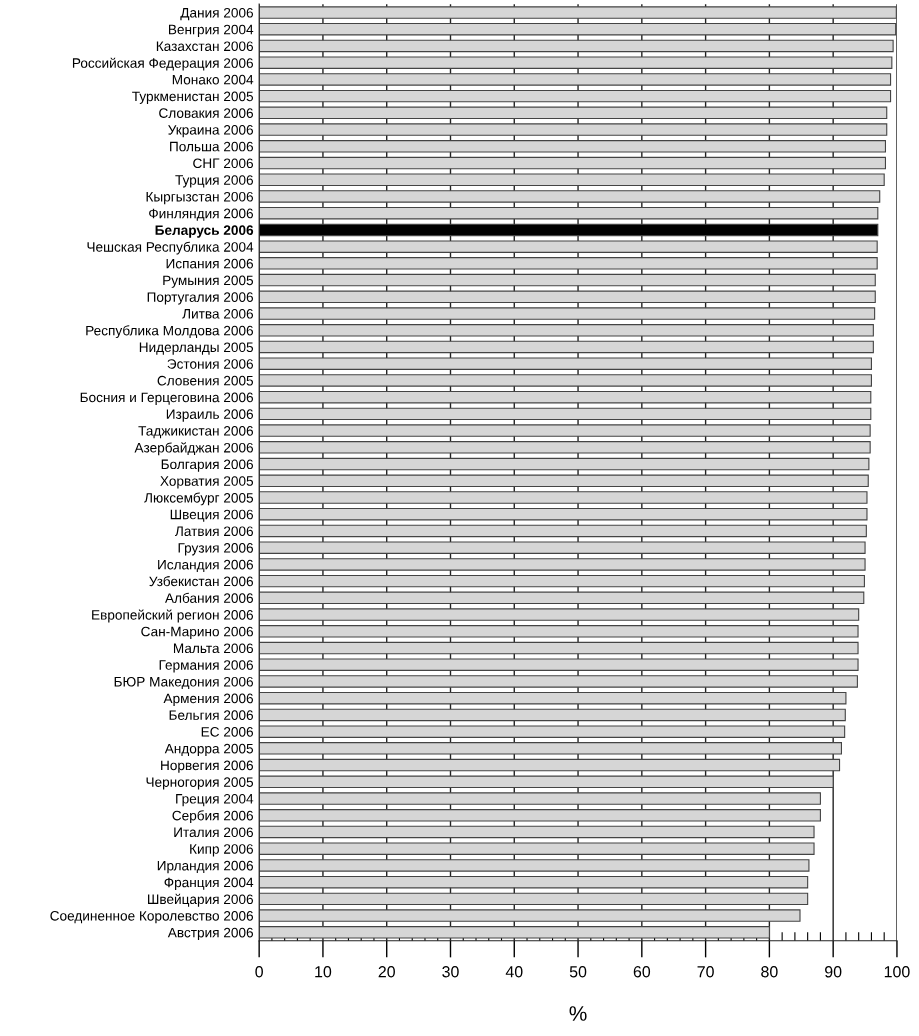  What do you see at coordinates (152, 917) in the screenshot?
I see `y-tick-label: Соединенное Королевство 2006` at bounding box center [152, 917].